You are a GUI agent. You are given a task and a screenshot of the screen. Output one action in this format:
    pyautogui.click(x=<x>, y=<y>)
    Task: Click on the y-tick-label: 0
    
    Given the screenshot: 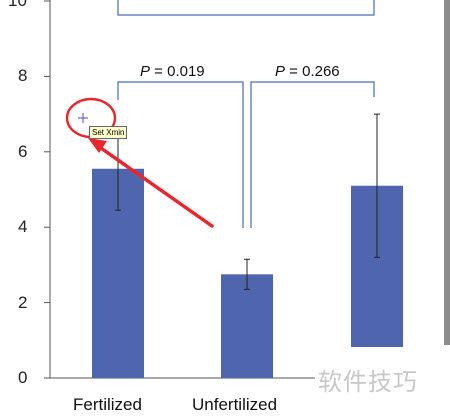 What is the action you would take?
    pyautogui.click(x=23, y=377)
    